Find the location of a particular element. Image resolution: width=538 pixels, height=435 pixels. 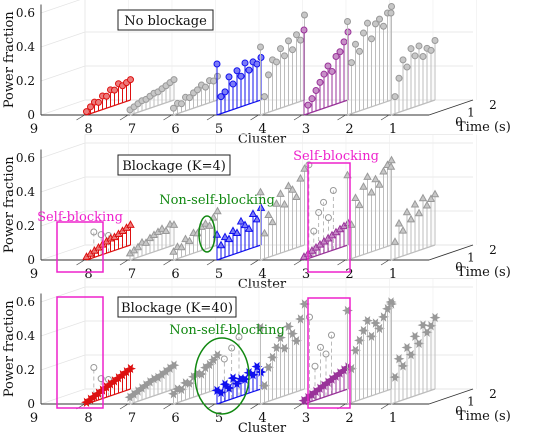

y-tick-label: 0.2 is located at coordinates (25, 226).